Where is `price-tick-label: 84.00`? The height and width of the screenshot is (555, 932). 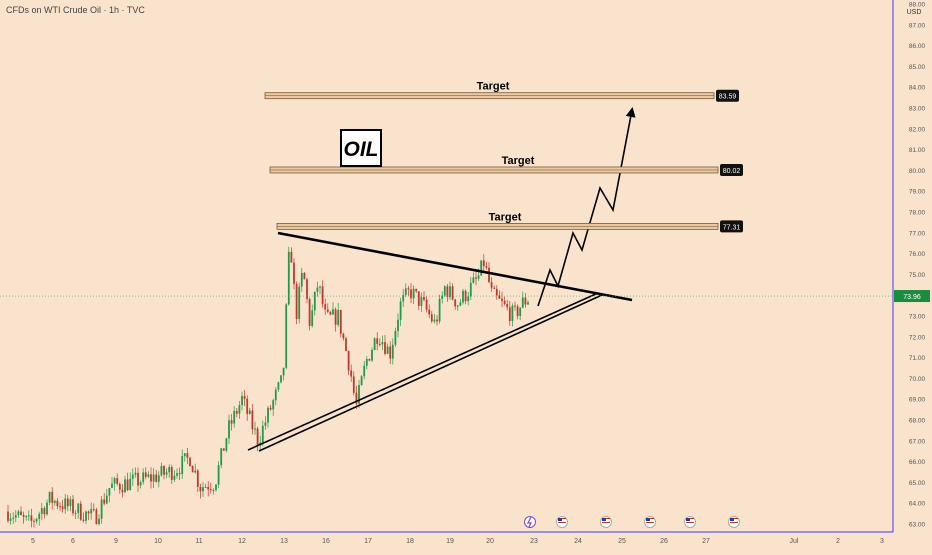 price-tick-label: 84.00 is located at coordinates (917, 88).